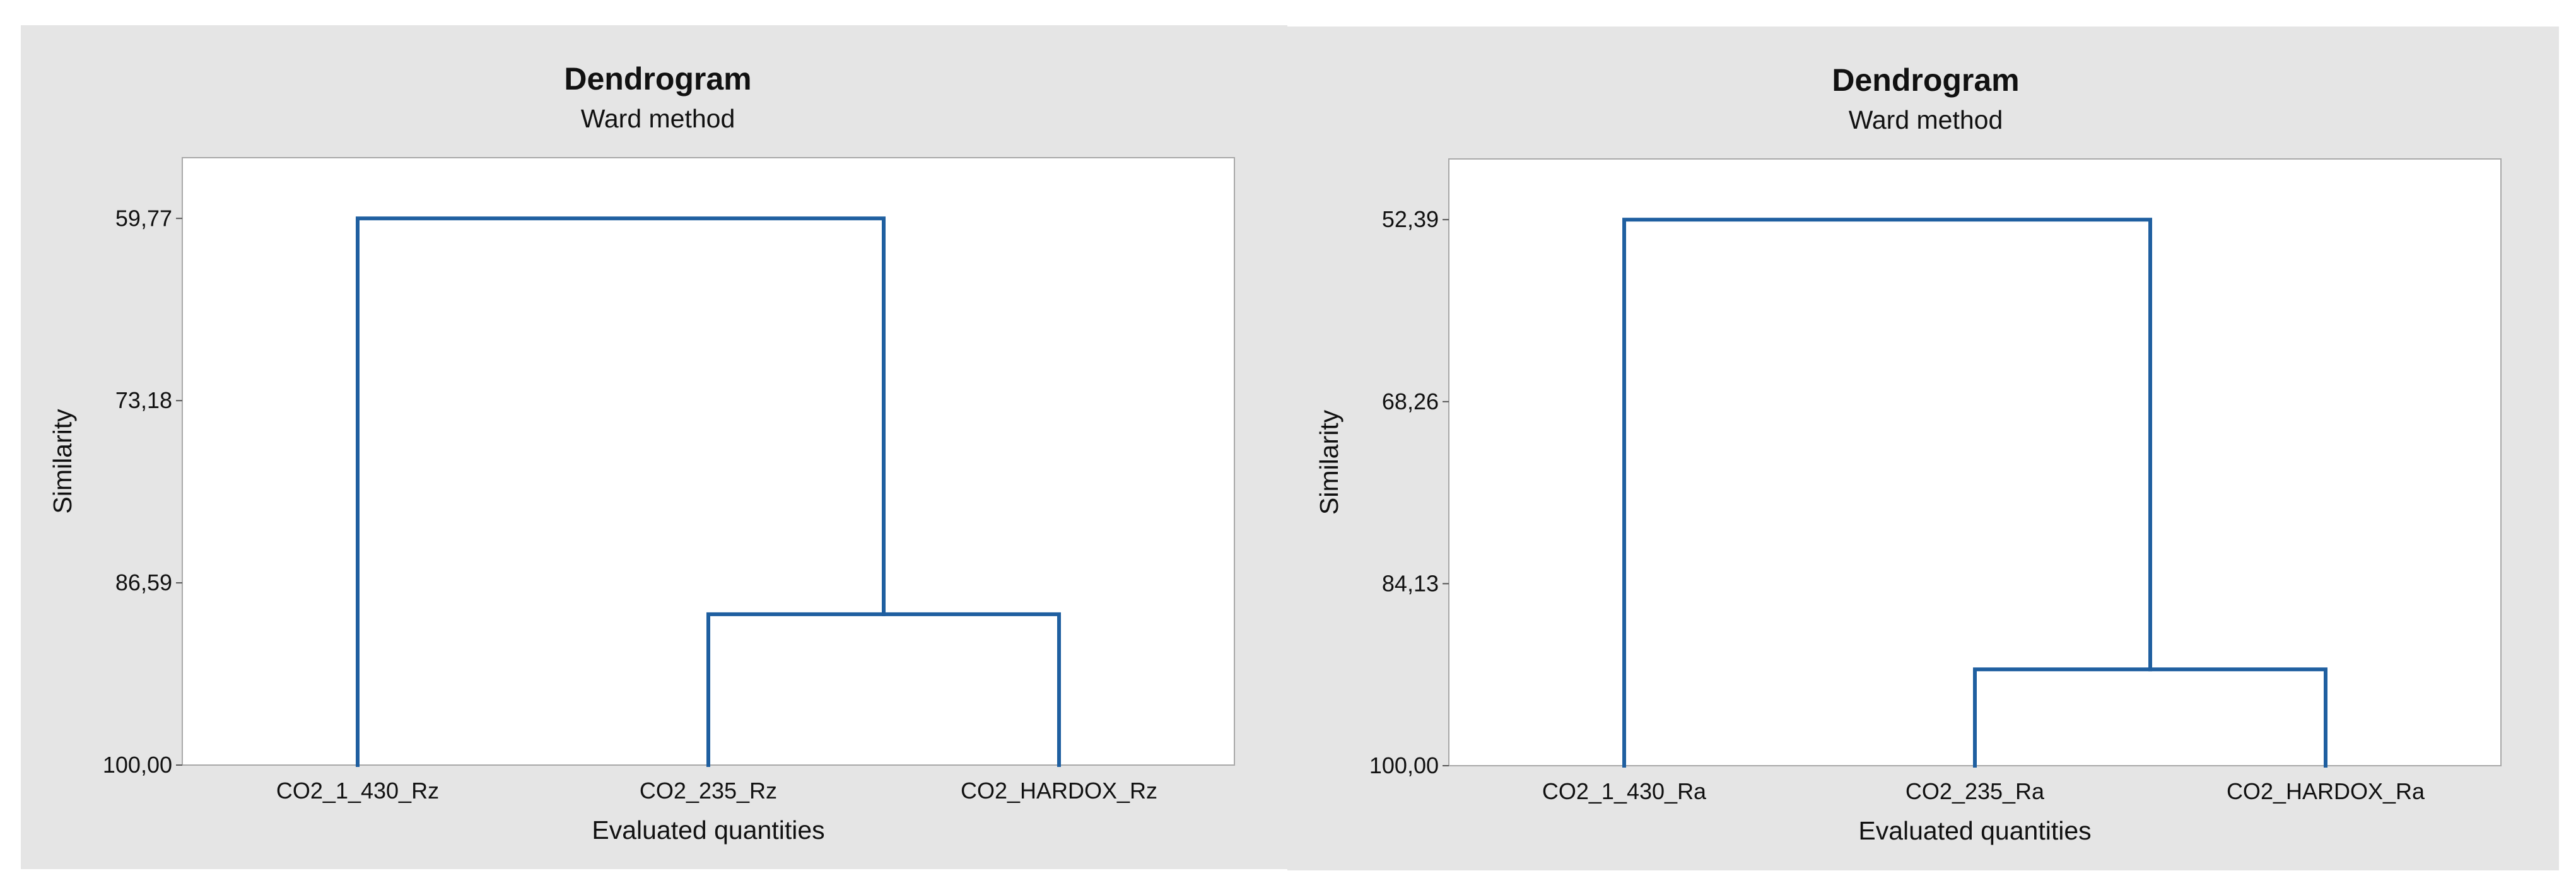 This screenshot has width=2576, height=895. What do you see at coordinates (2326, 791) in the screenshot?
I see `x-tick-label: CO2_HARDOX_Ra` at bounding box center [2326, 791].